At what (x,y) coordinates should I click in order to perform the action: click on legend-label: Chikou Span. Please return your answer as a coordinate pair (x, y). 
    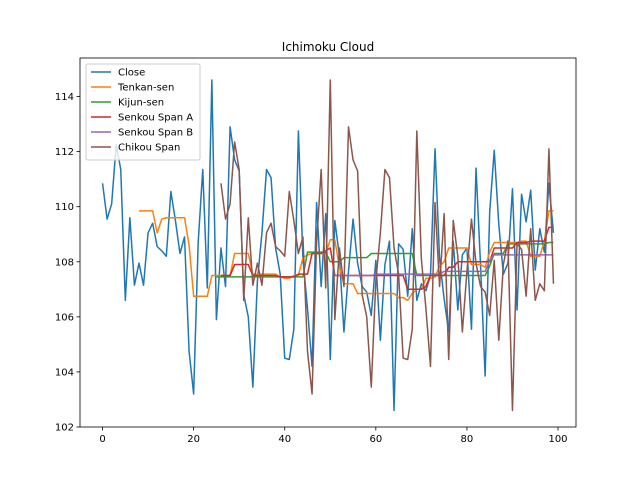
    Looking at the image, I should click on (149, 148).